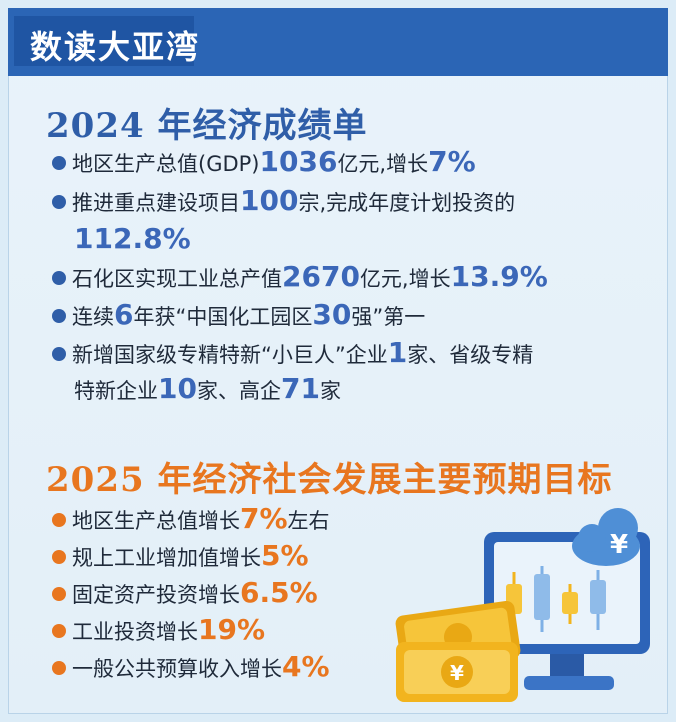 This screenshot has height=722, width=676. I want to click on cloud-icon: ¥, so click(606, 537).